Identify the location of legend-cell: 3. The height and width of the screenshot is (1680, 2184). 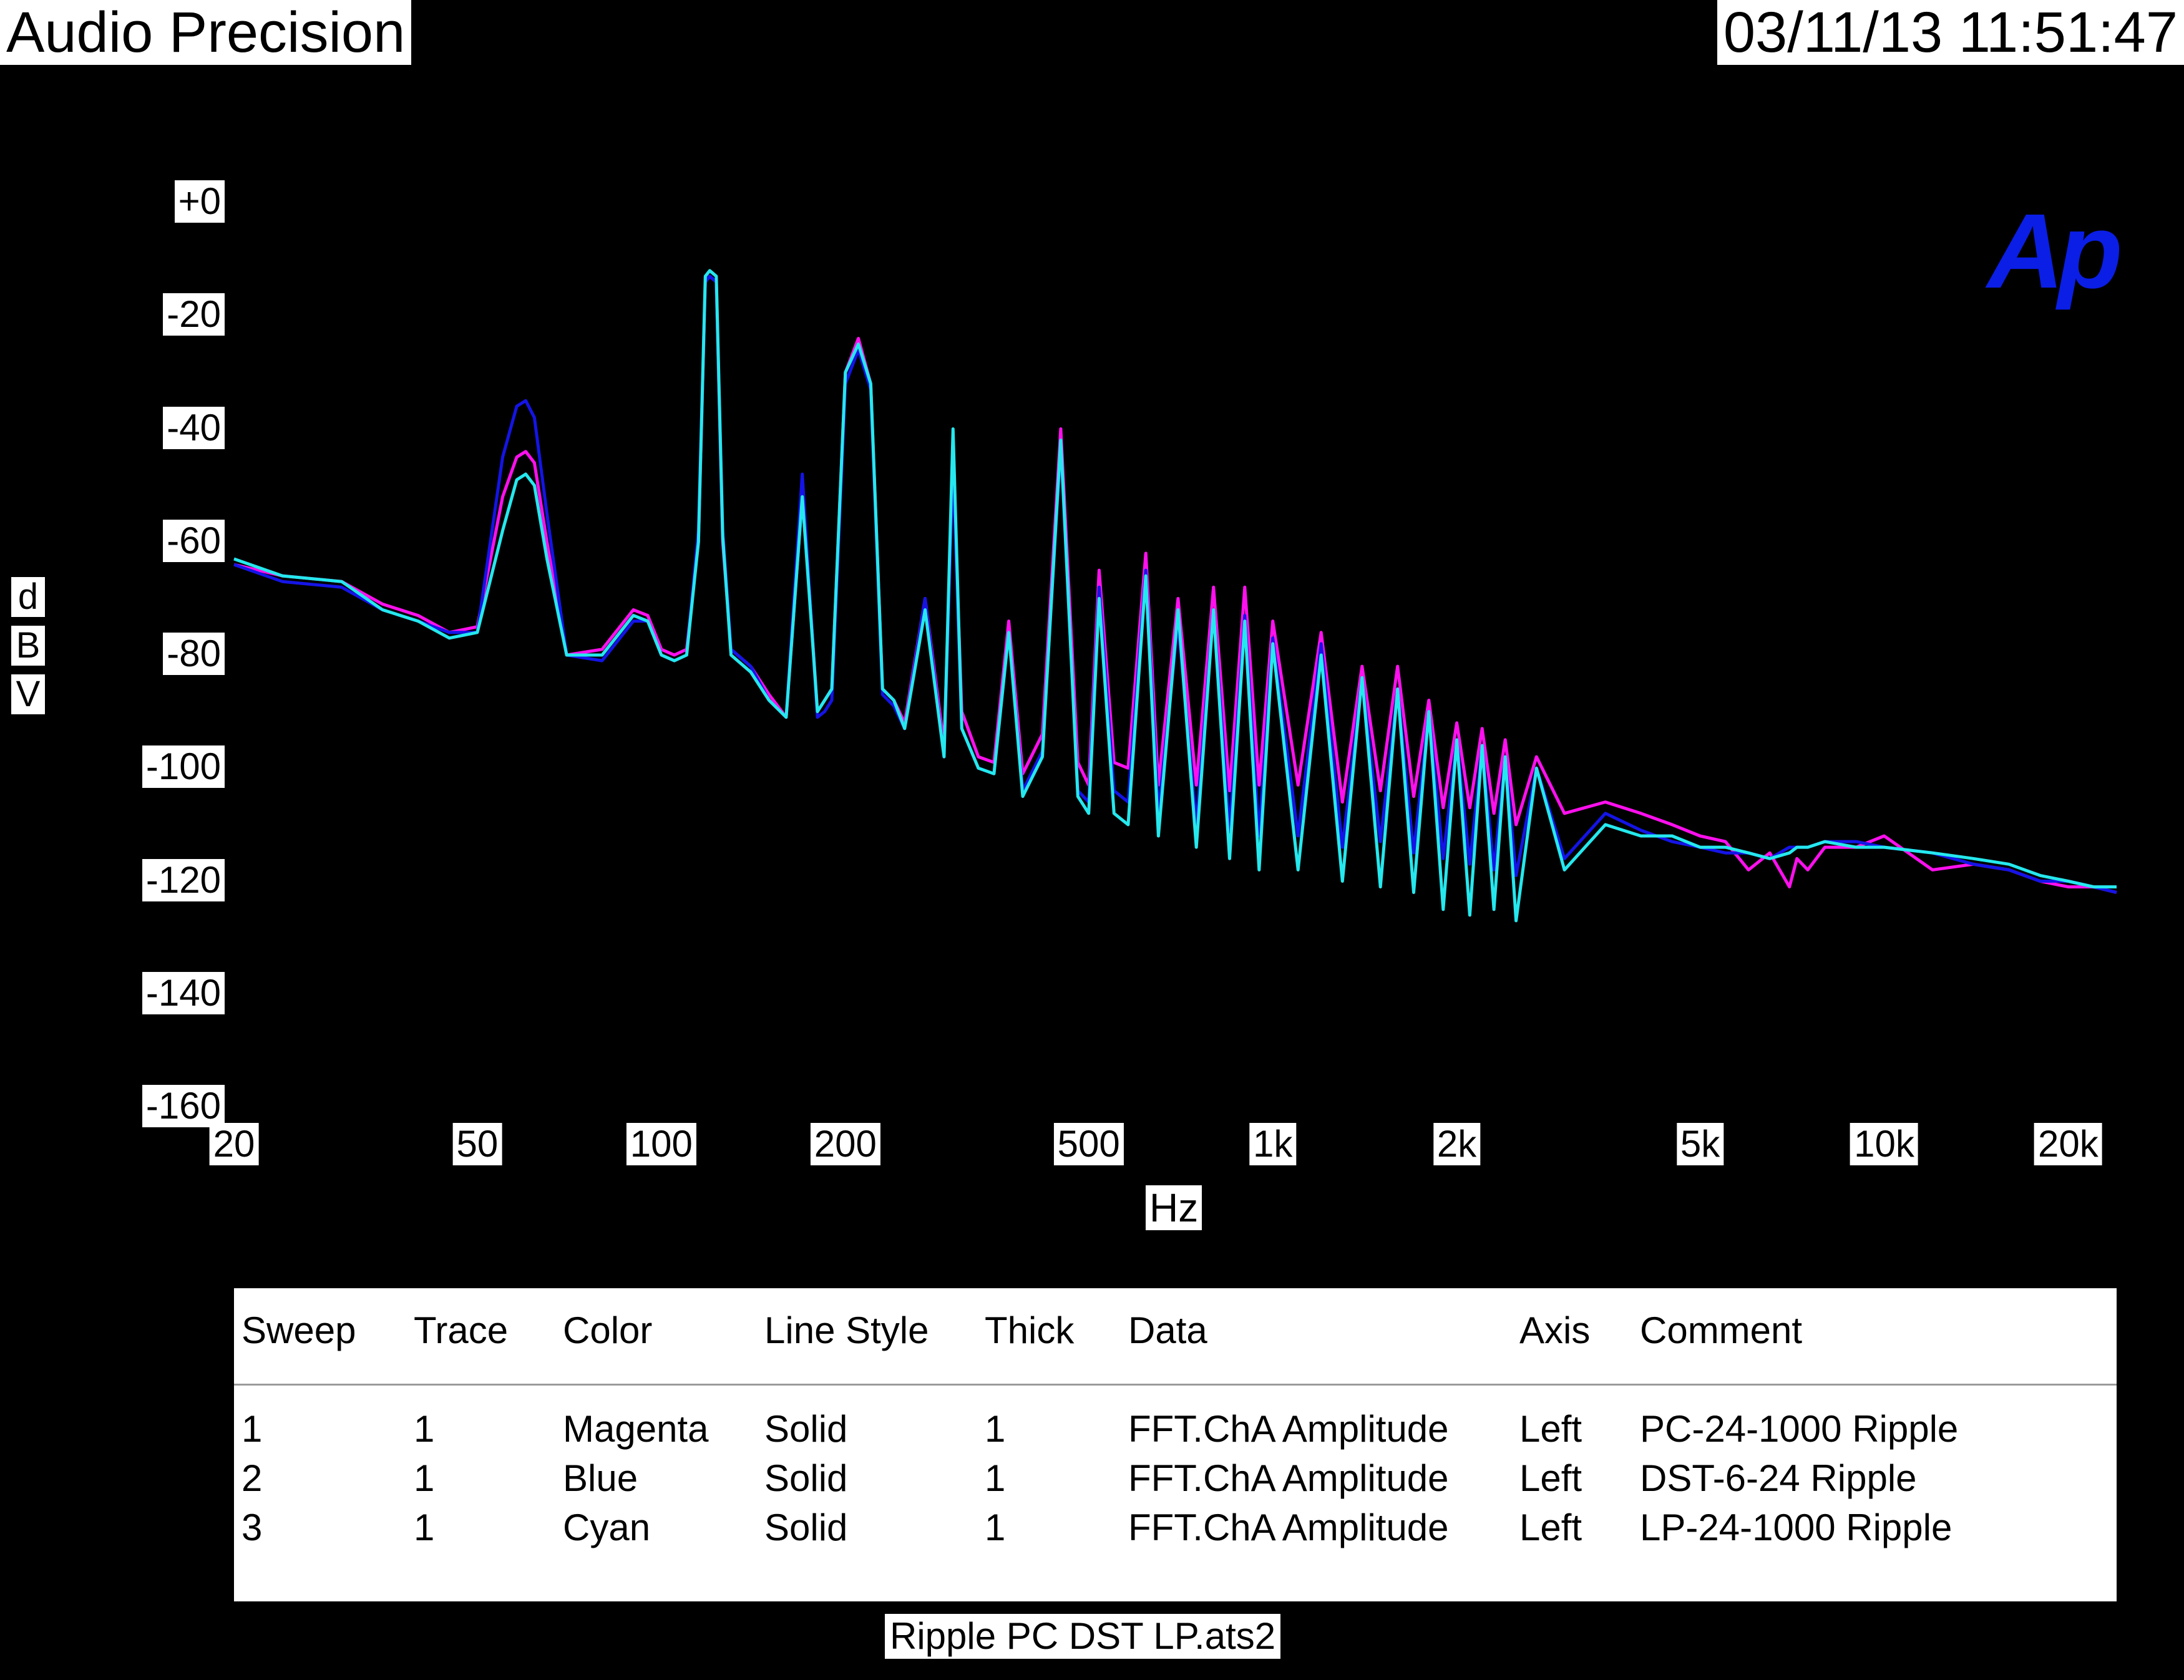
(252, 1528).